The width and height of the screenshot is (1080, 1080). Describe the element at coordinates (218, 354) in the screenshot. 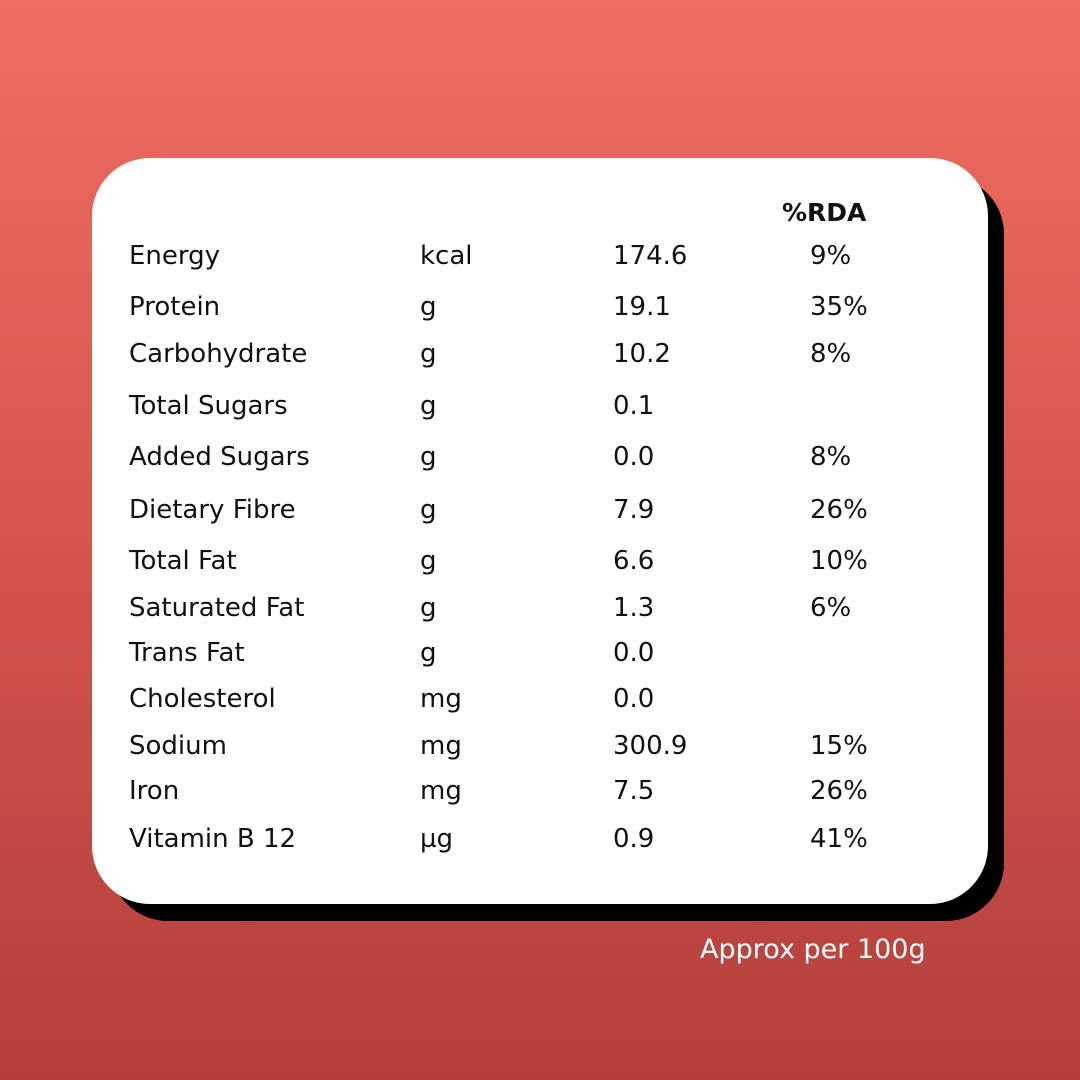

I see `nutrient-name: Carbohydrate` at that location.